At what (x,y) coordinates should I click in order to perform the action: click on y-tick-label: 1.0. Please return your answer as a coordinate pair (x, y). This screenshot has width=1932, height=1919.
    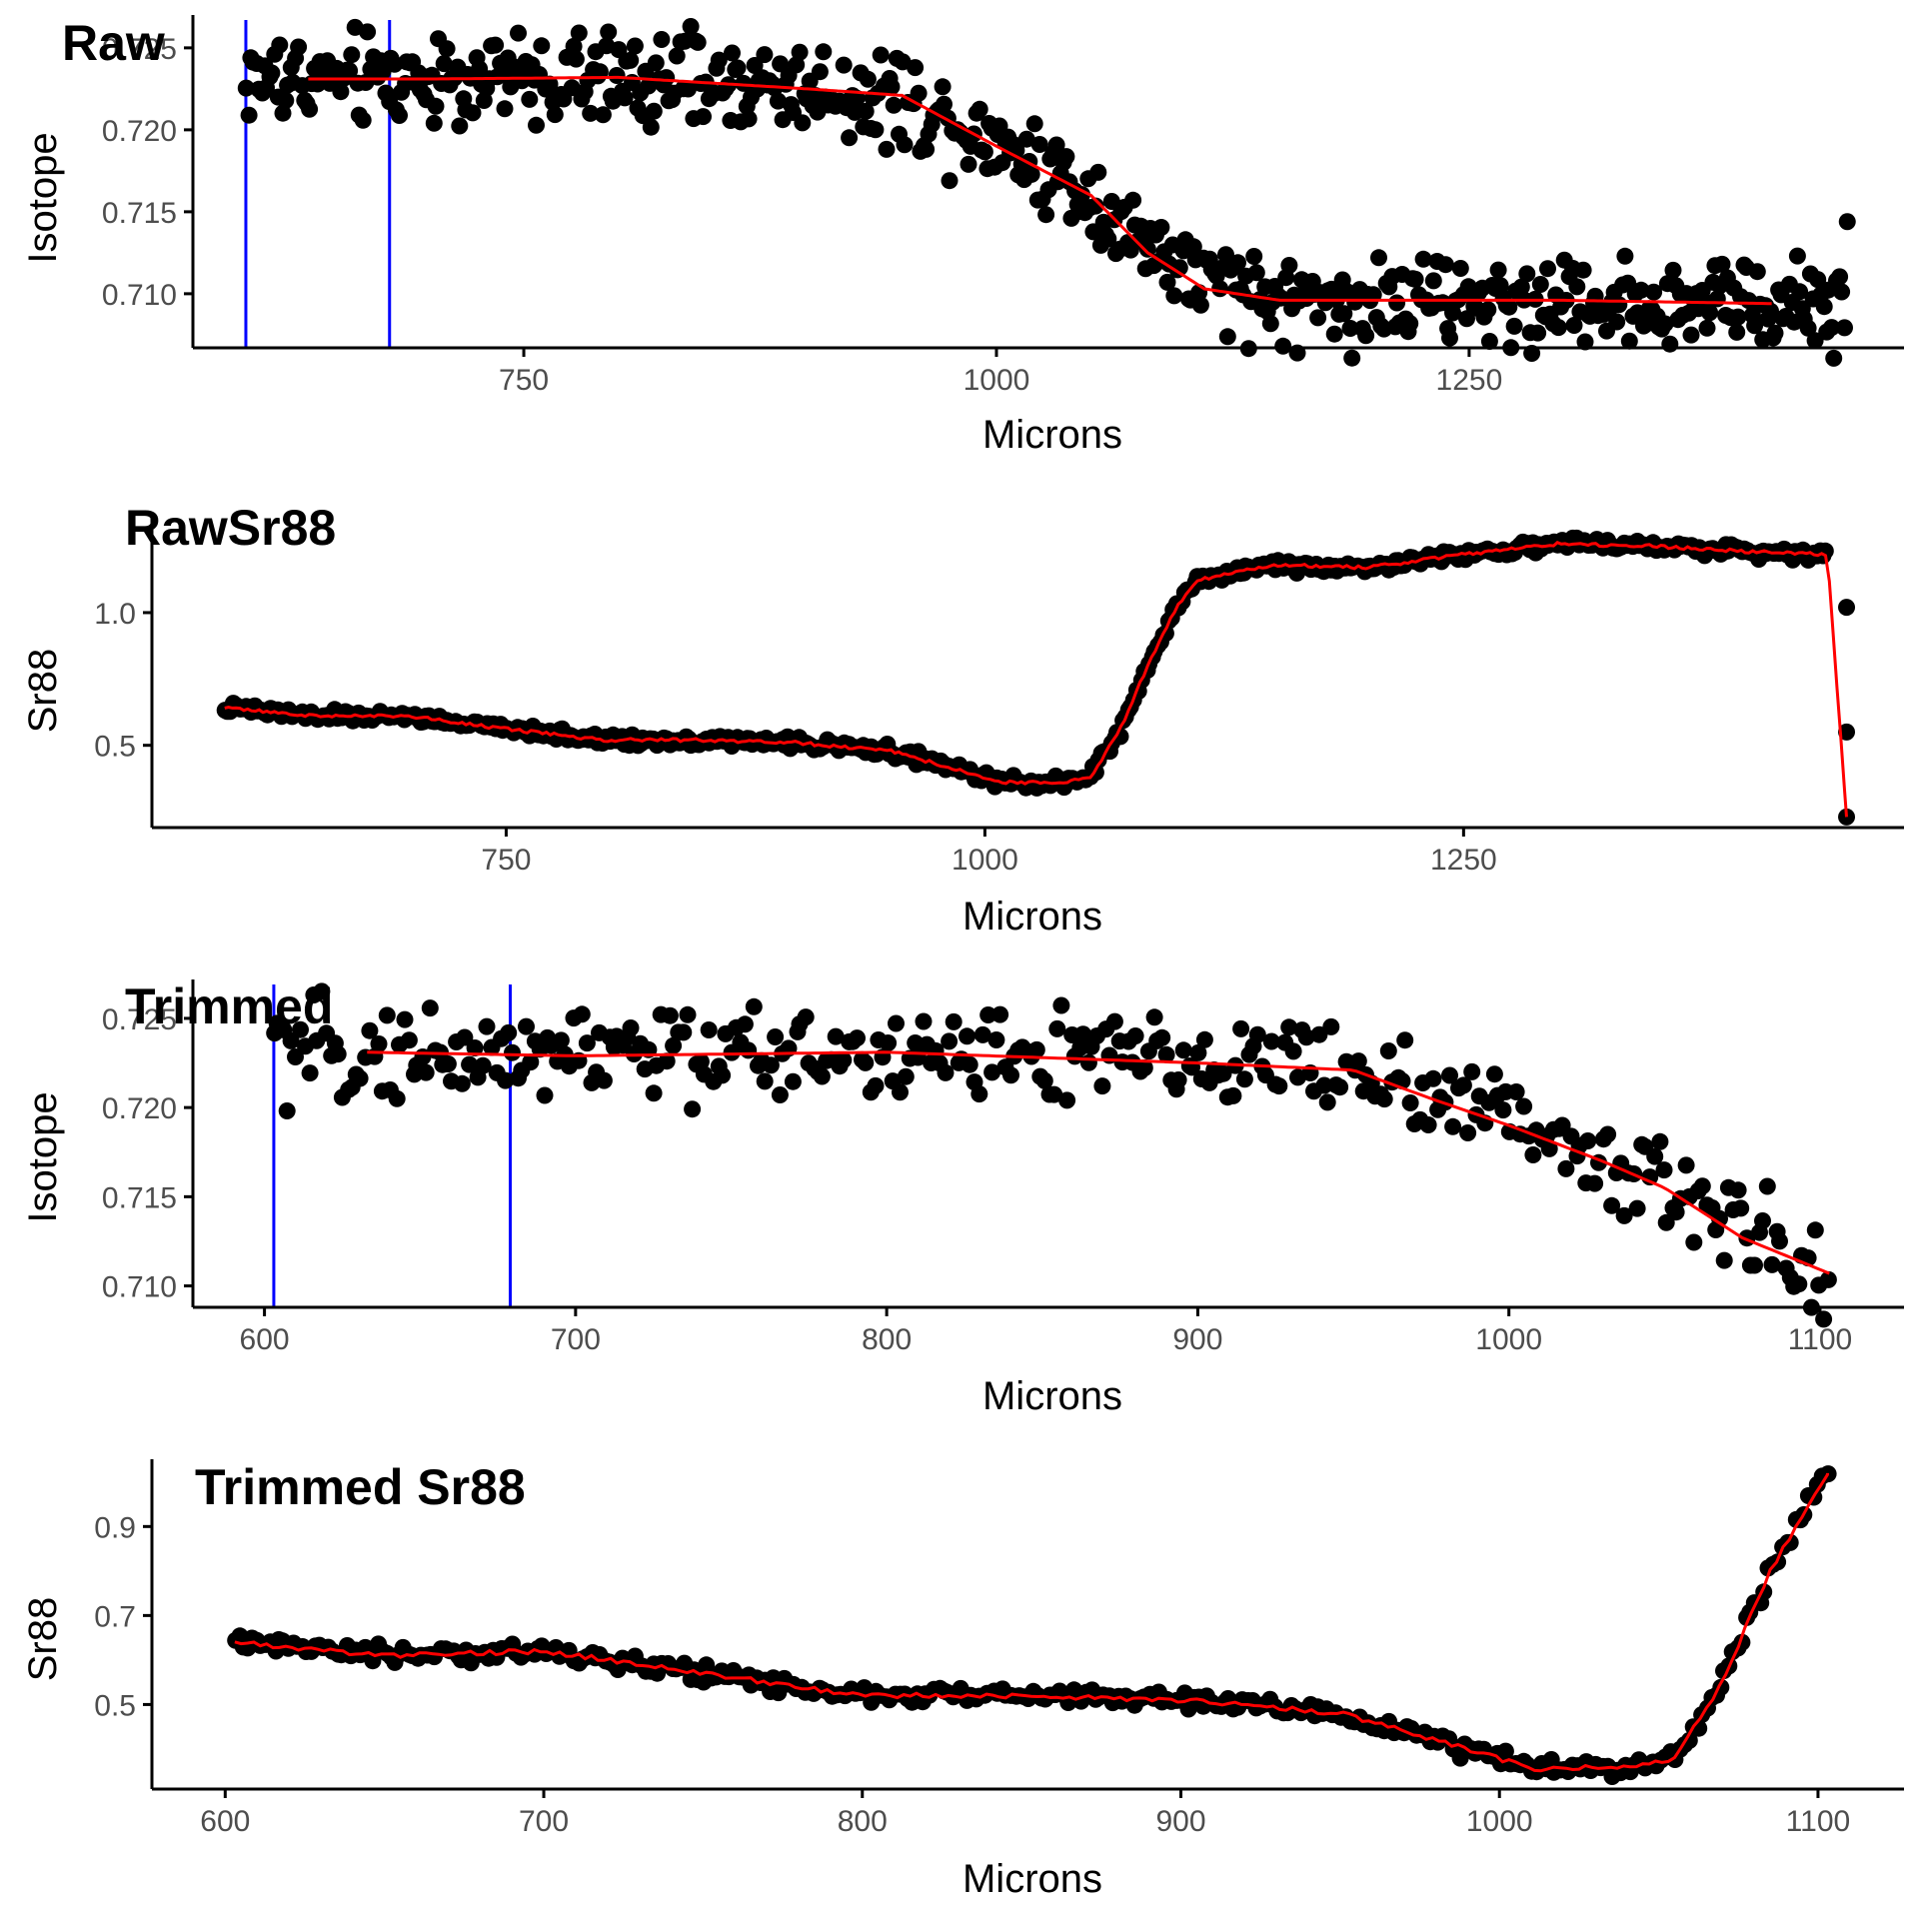
    Looking at the image, I should click on (115, 615).